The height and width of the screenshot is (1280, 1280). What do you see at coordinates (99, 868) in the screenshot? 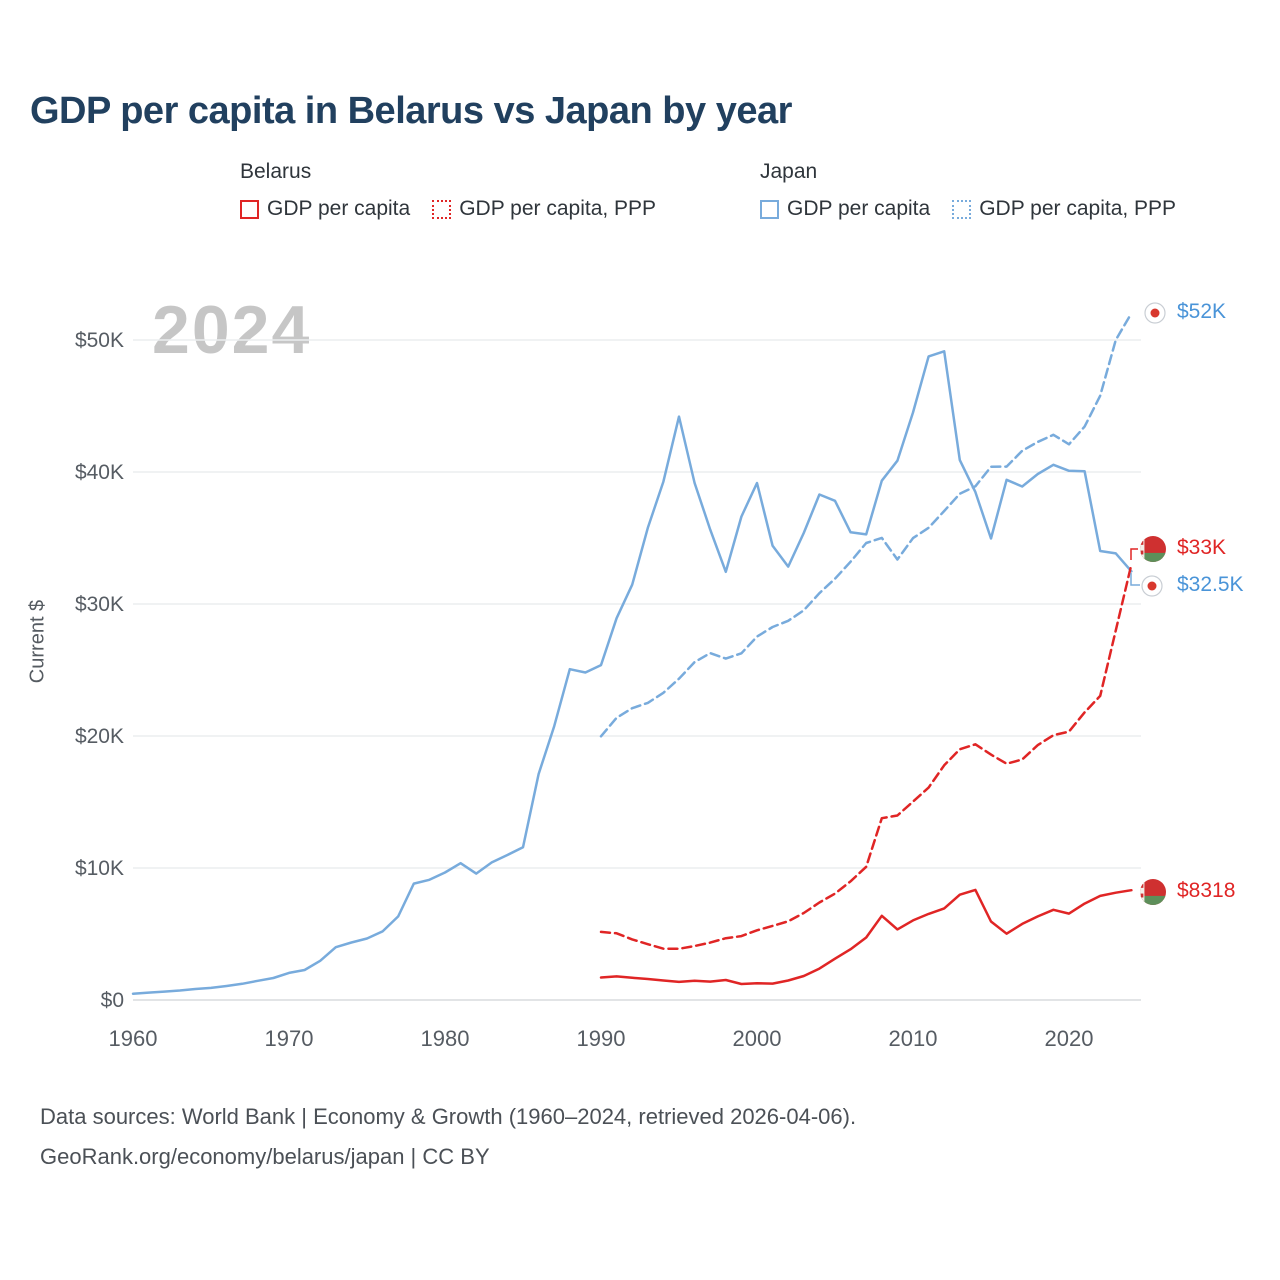
I see `y-tick-label: $10K` at bounding box center [99, 868].